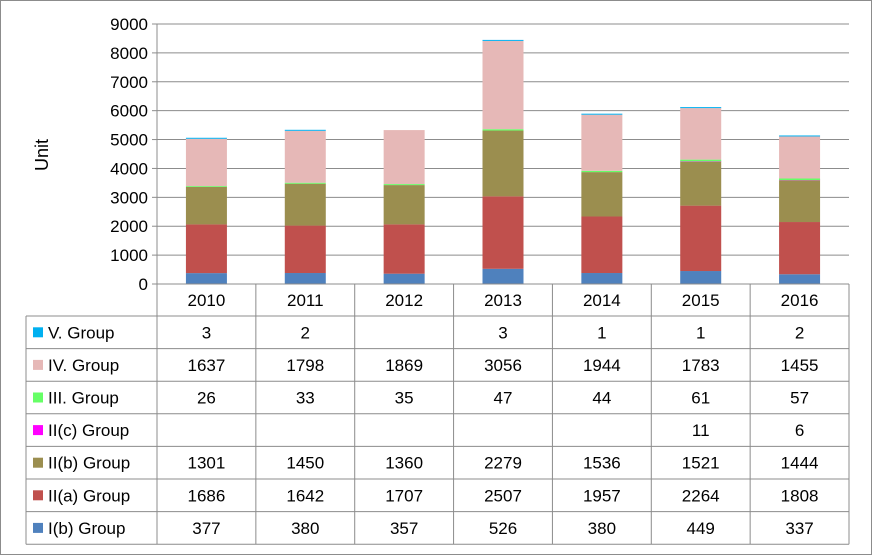  I want to click on legend-label: I(b) Group, so click(86, 528).